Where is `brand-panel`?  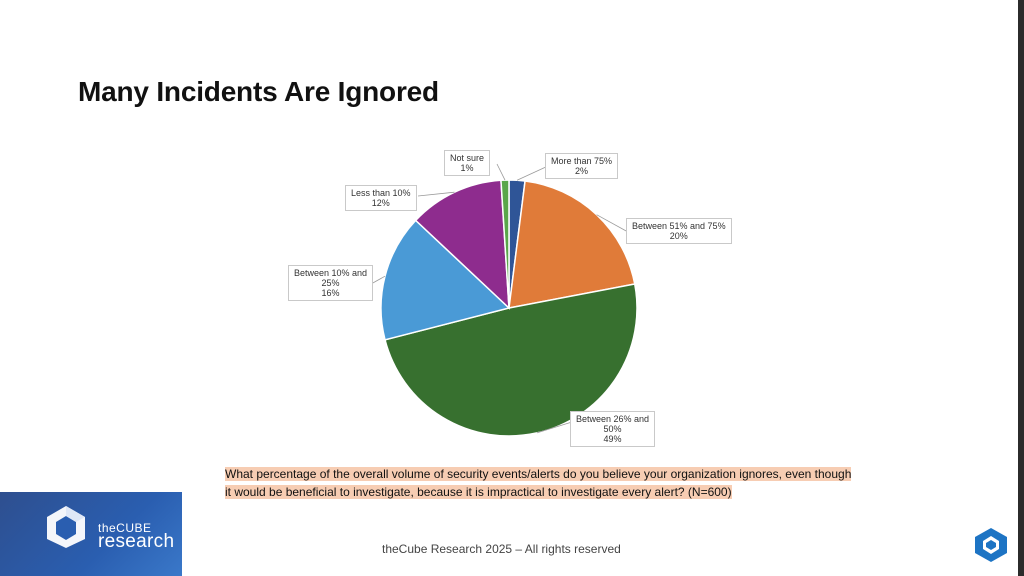 brand-panel is located at coordinates (91, 534).